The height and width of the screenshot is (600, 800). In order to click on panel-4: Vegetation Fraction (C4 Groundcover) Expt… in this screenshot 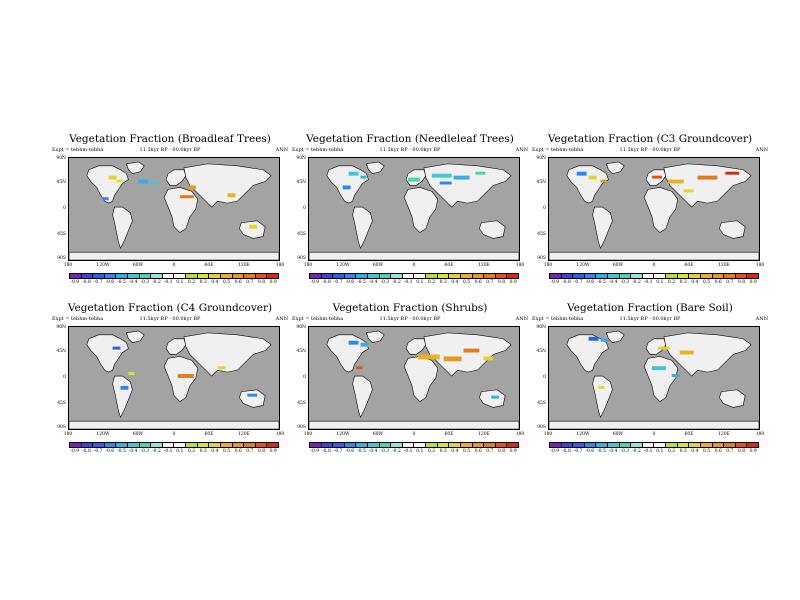, I will do `click(170, 378)`.